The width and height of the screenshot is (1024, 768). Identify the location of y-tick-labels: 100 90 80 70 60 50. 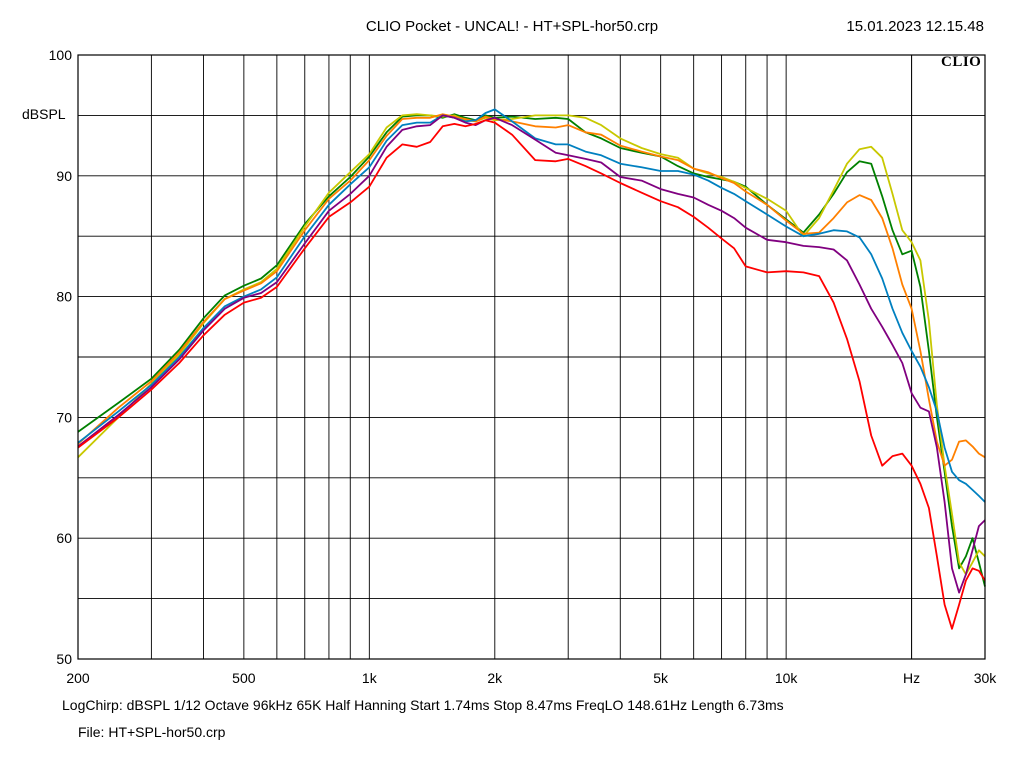
(61, 357).